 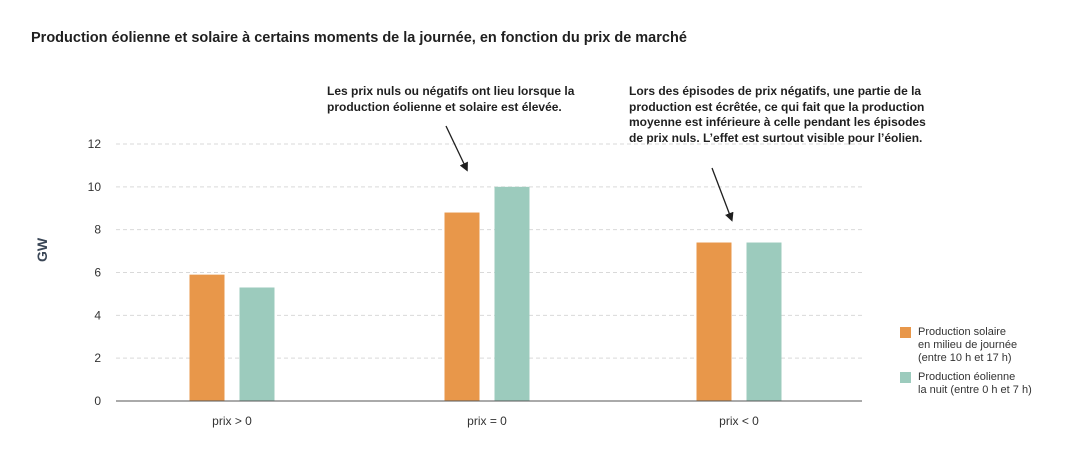 I want to click on y-tick-label: 8, so click(x=97, y=230).